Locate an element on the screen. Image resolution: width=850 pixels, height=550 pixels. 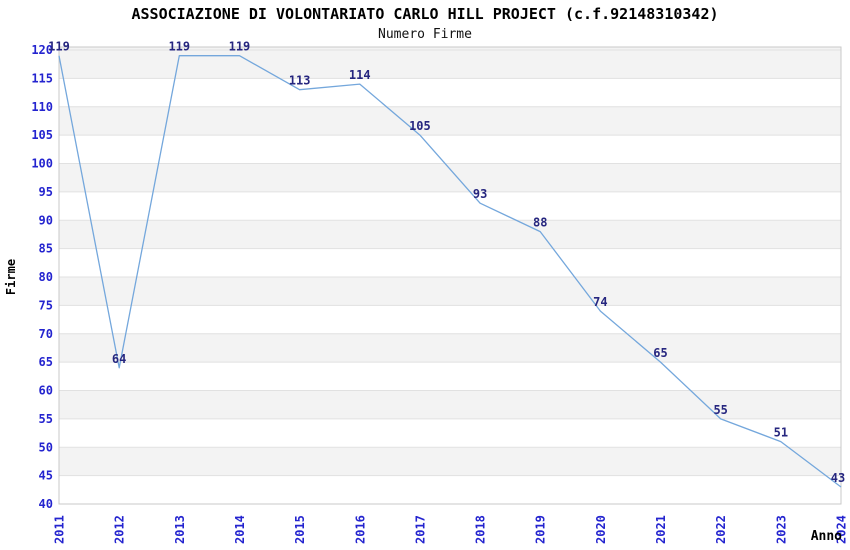
x-tick-label: 2013 is located at coordinates (180, 529).